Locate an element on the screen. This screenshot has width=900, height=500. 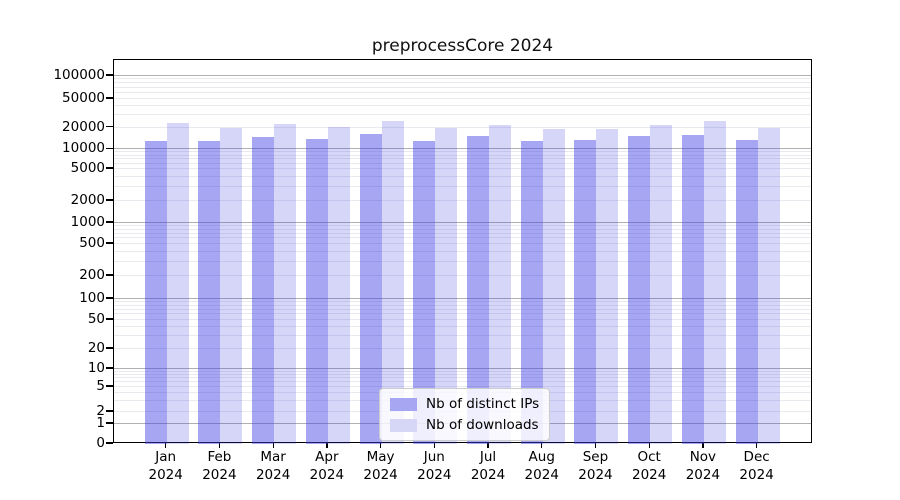
x-tick-label-nov: Nov 2024 is located at coordinates (703, 466).